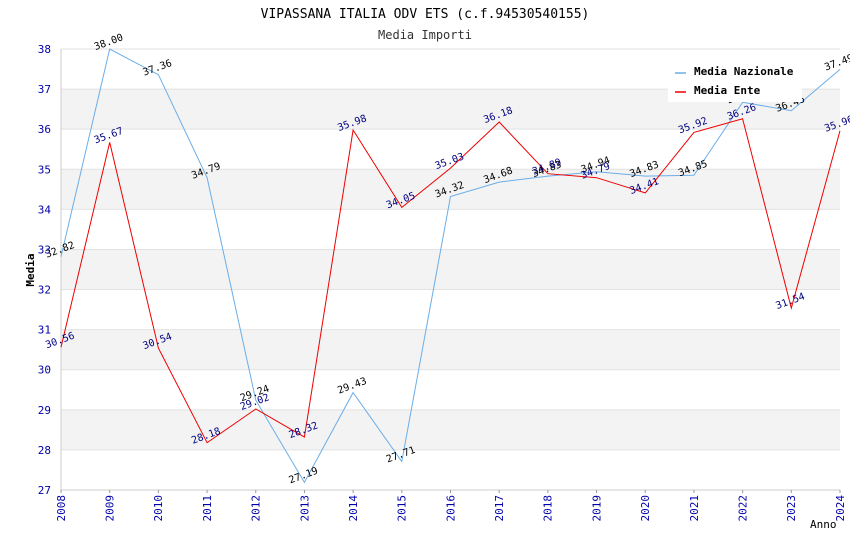 This screenshot has width=850, height=550. What do you see at coordinates (44, 370) in the screenshot?
I see `y-tick-label: 30` at bounding box center [44, 370].